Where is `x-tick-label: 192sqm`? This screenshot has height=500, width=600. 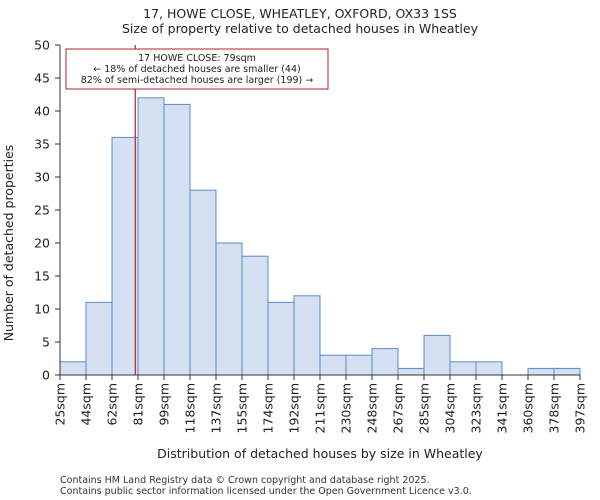 x-tick-label: 192sqm is located at coordinates (294, 408).